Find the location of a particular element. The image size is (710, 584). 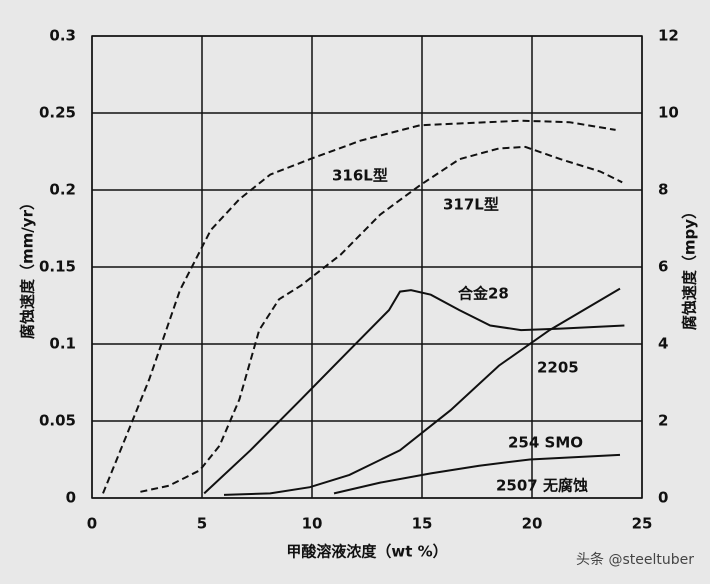

x-tick-label: 5 is located at coordinates (202, 524).